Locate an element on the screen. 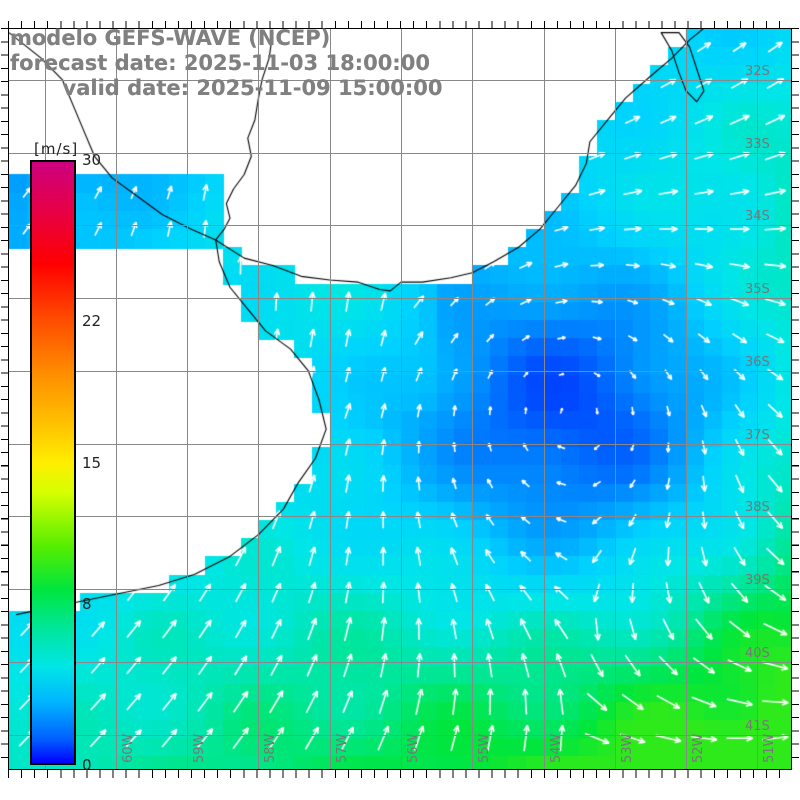  colorbar-tick-0: 0 is located at coordinates (87, 765).